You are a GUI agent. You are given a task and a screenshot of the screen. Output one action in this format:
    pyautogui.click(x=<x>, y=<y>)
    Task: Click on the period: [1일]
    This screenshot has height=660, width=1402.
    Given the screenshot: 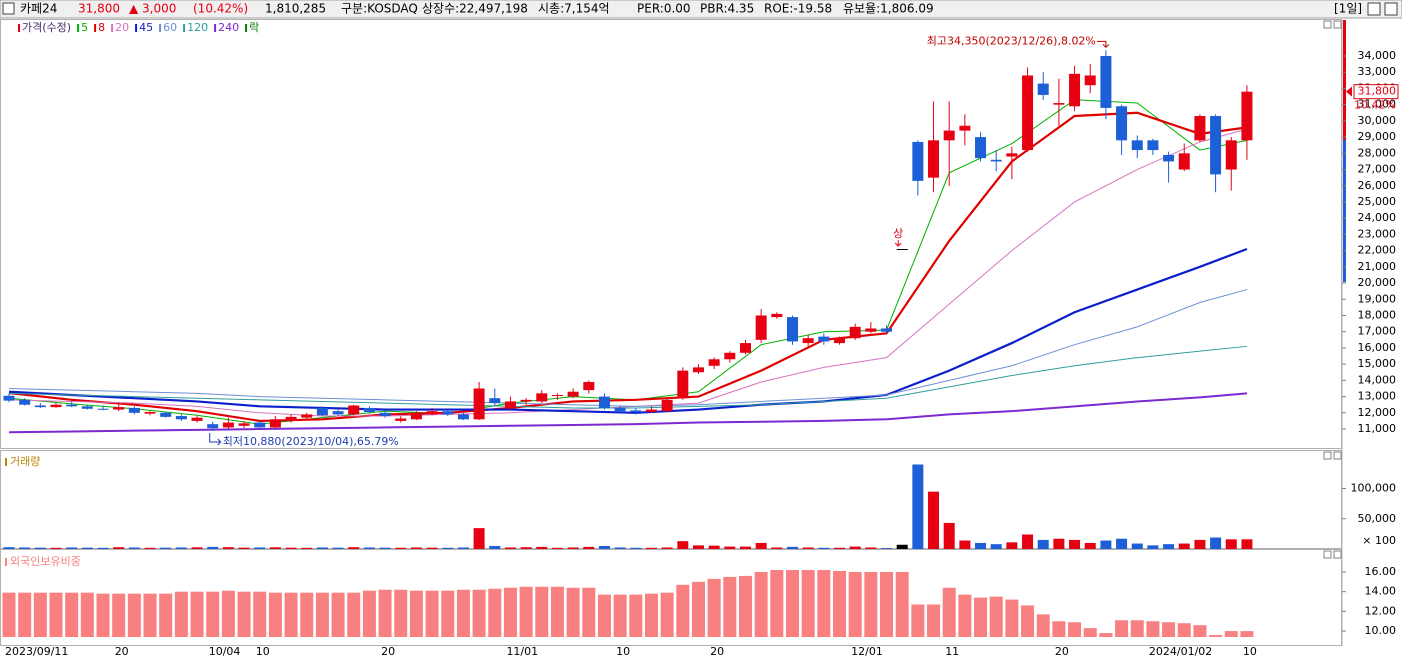 What is the action you would take?
    pyautogui.click(x=1348, y=9)
    